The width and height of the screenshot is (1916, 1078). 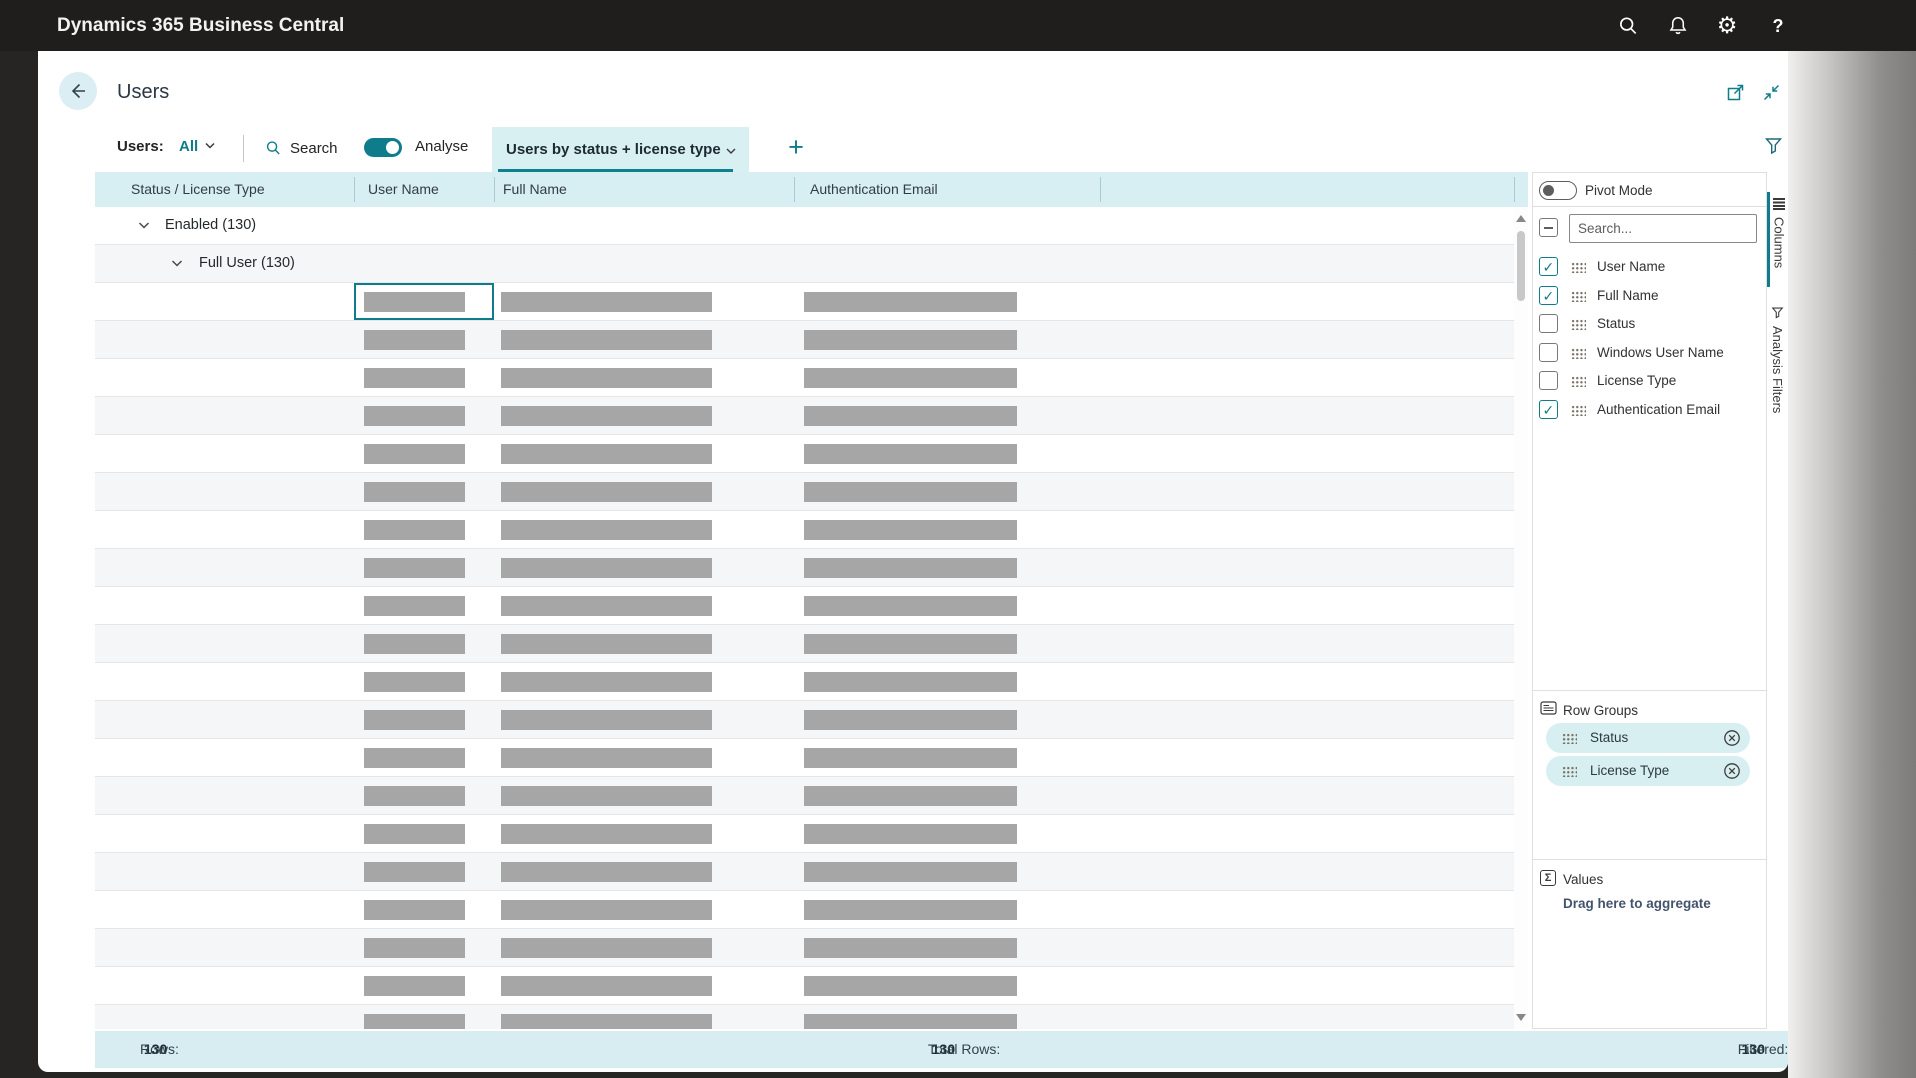 I want to click on row-group-chip: Status, so click(x=1648, y=738).